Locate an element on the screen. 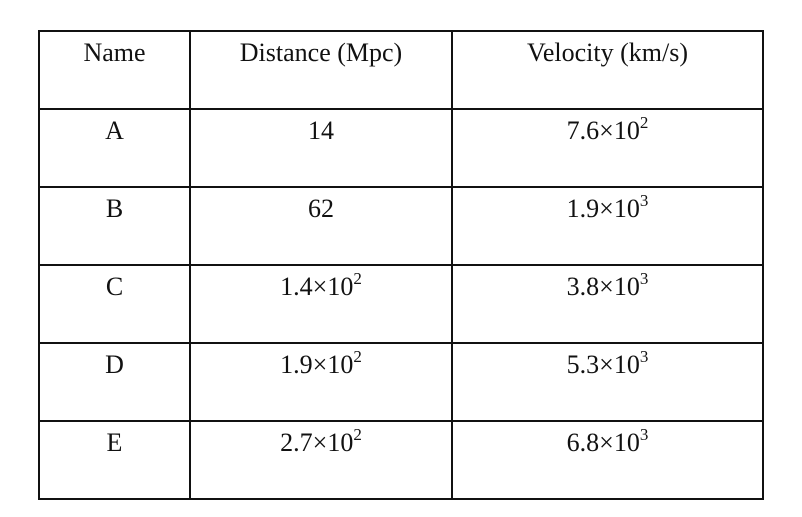 The height and width of the screenshot is (517, 802). cell-name: D is located at coordinates (114, 382).